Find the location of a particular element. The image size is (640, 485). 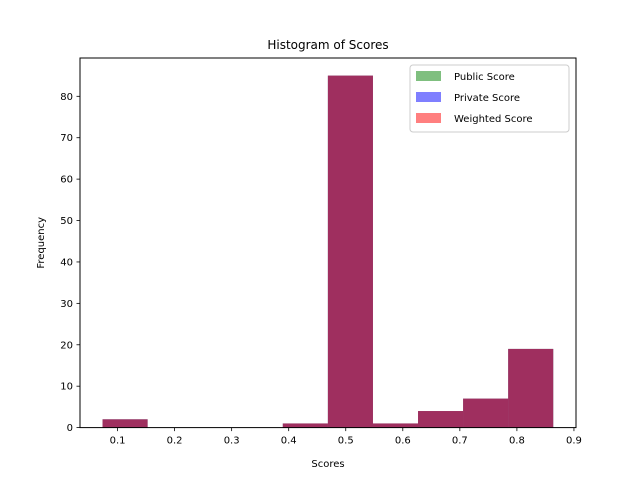

y-tick-label: 30 is located at coordinates (66, 304).